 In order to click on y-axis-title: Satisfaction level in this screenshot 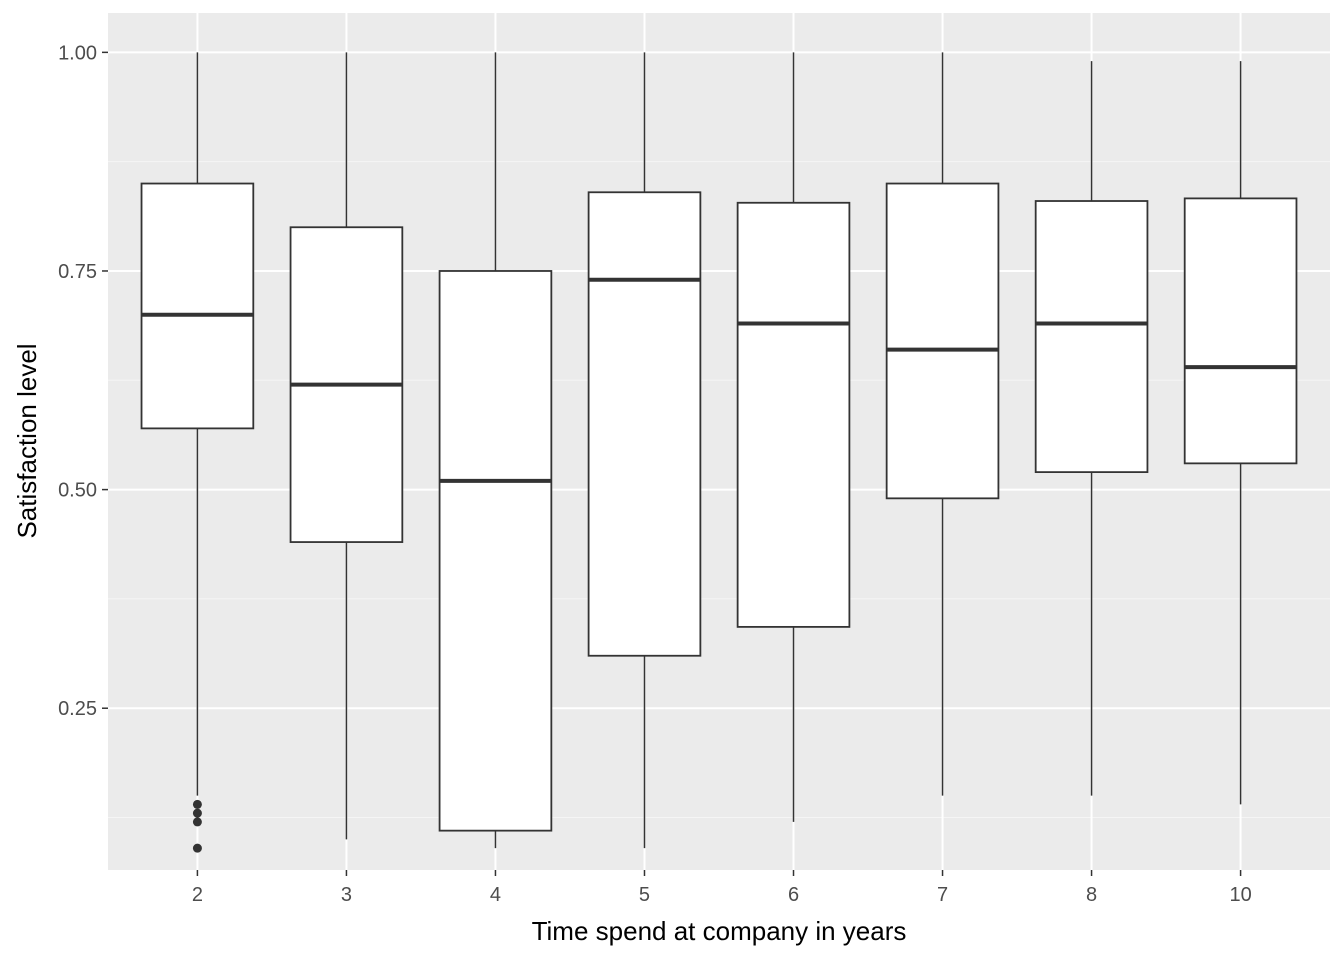, I will do `click(27, 440)`.